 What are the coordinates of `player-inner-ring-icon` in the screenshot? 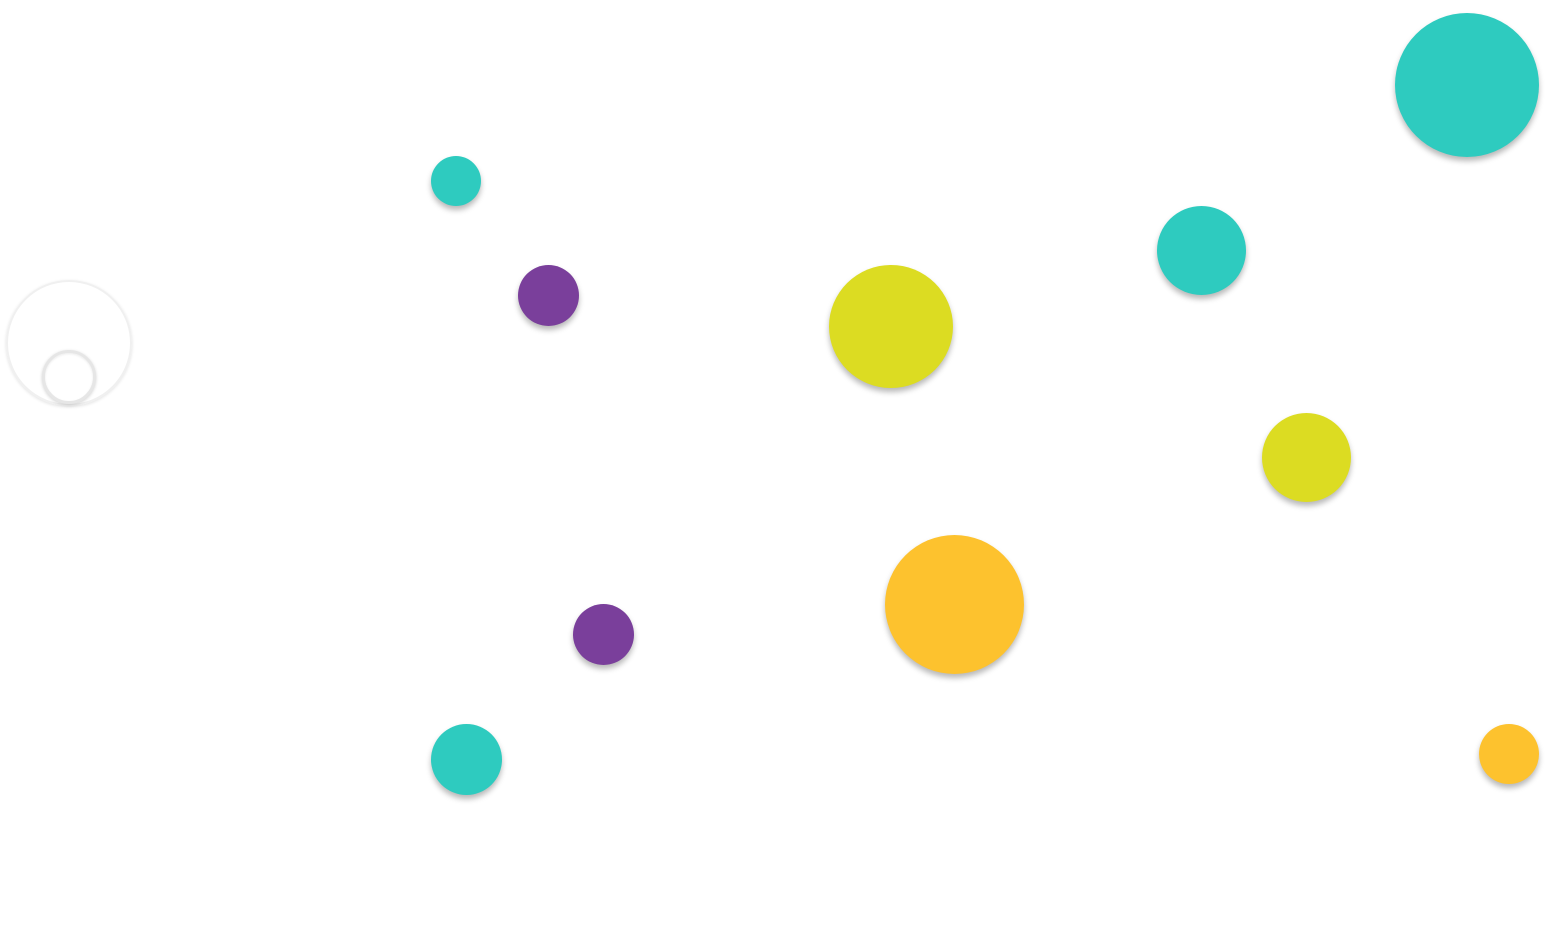 It's located at (69, 377).